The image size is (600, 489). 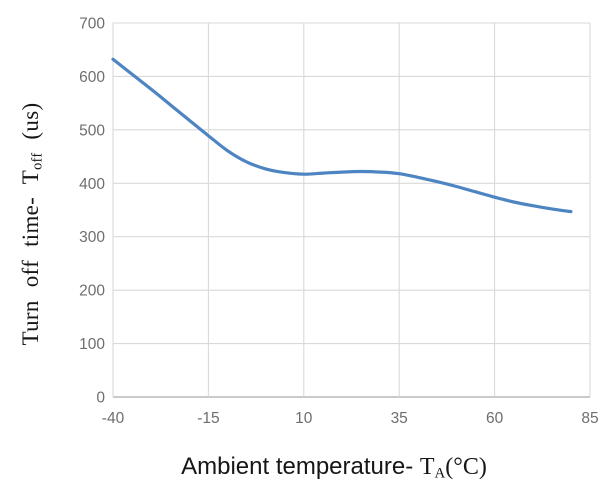 What do you see at coordinates (208, 418) in the screenshot?
I see `x-tick-label: -15` at bounding box center [208, 418].